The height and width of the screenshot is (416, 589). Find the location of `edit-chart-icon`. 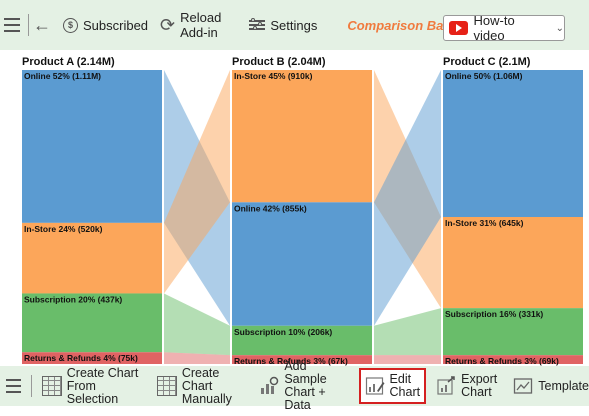

edit-chart-icon is located at coordinates (375, 386).